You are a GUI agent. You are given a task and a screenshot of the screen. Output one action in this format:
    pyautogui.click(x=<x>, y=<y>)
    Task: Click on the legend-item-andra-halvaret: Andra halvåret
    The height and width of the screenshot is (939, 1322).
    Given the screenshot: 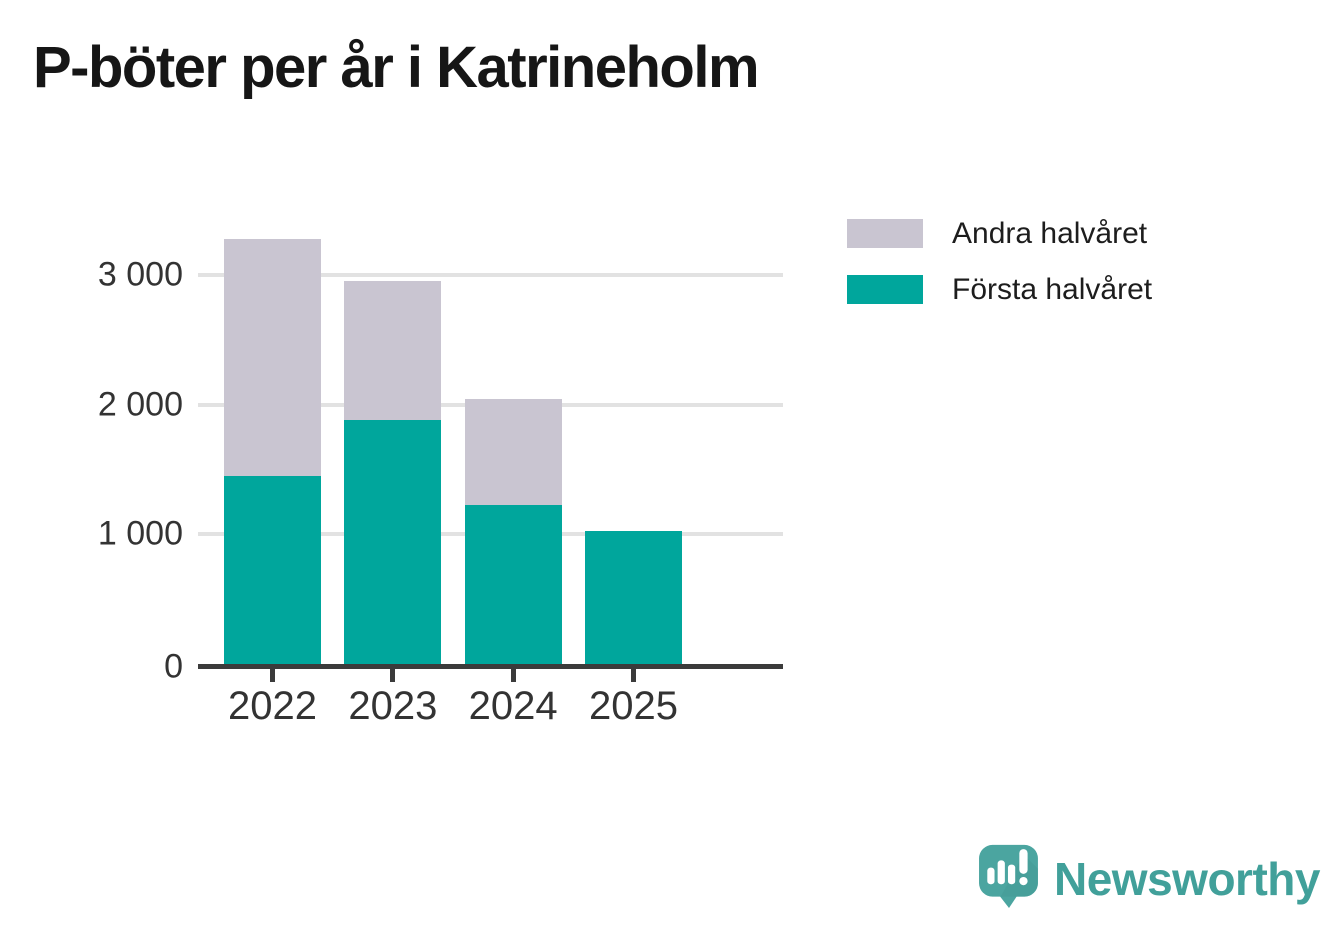 What is the action you would take?
    pyautogui.click(x=999, y=233)
    